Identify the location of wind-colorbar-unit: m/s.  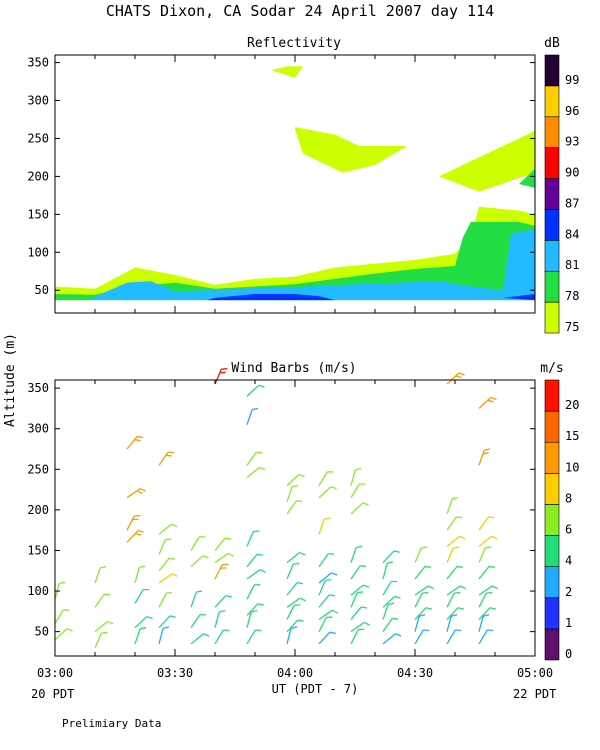
(551, 368).